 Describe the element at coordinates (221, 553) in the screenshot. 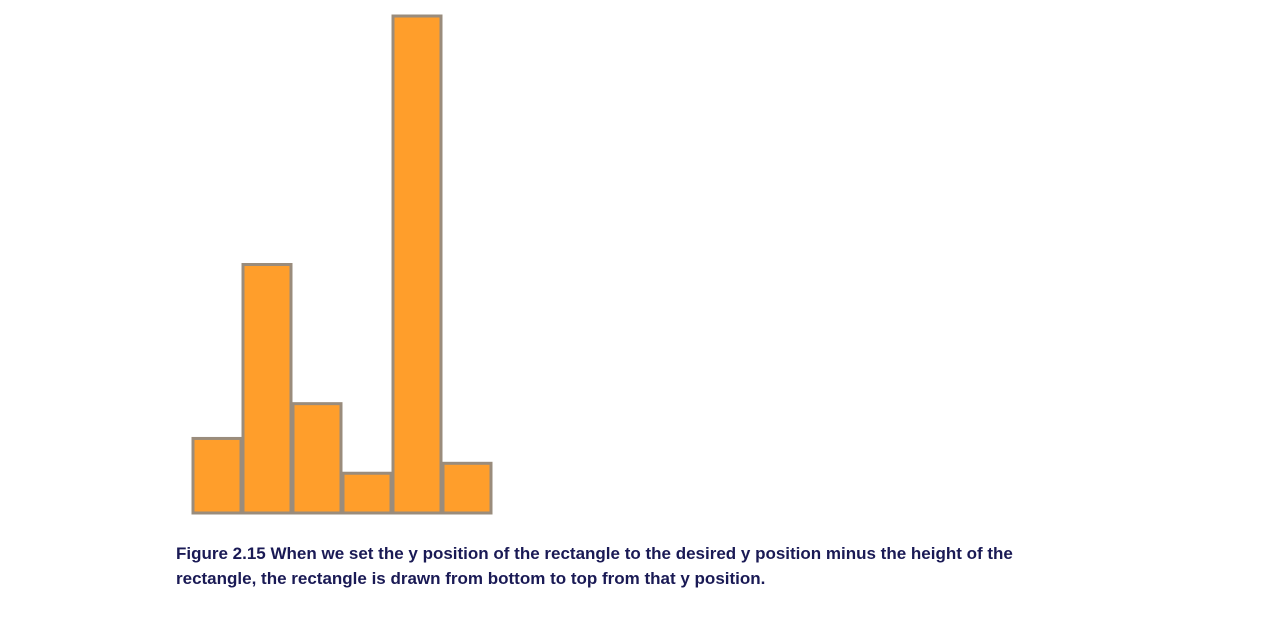

I see `figure-label: Figure 2.15` at that location.